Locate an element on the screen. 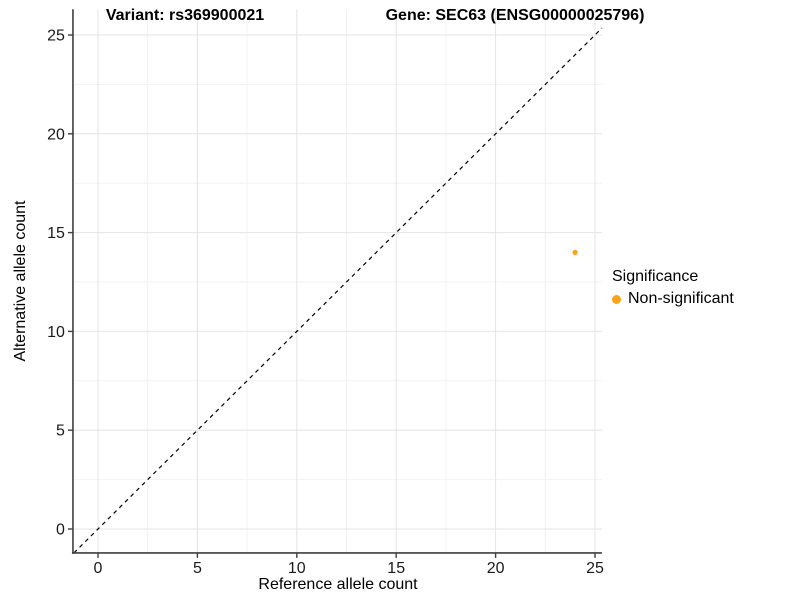  x-tick-label: 5 is located at coordinates (197, 568).